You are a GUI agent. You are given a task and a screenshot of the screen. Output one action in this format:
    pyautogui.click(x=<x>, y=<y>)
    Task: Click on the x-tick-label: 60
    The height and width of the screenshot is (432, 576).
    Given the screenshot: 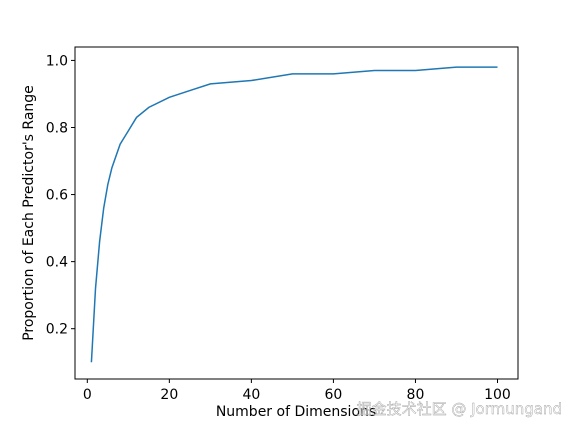 What is the action you would take?
    pyautogui.click(x=334, y=395)
    